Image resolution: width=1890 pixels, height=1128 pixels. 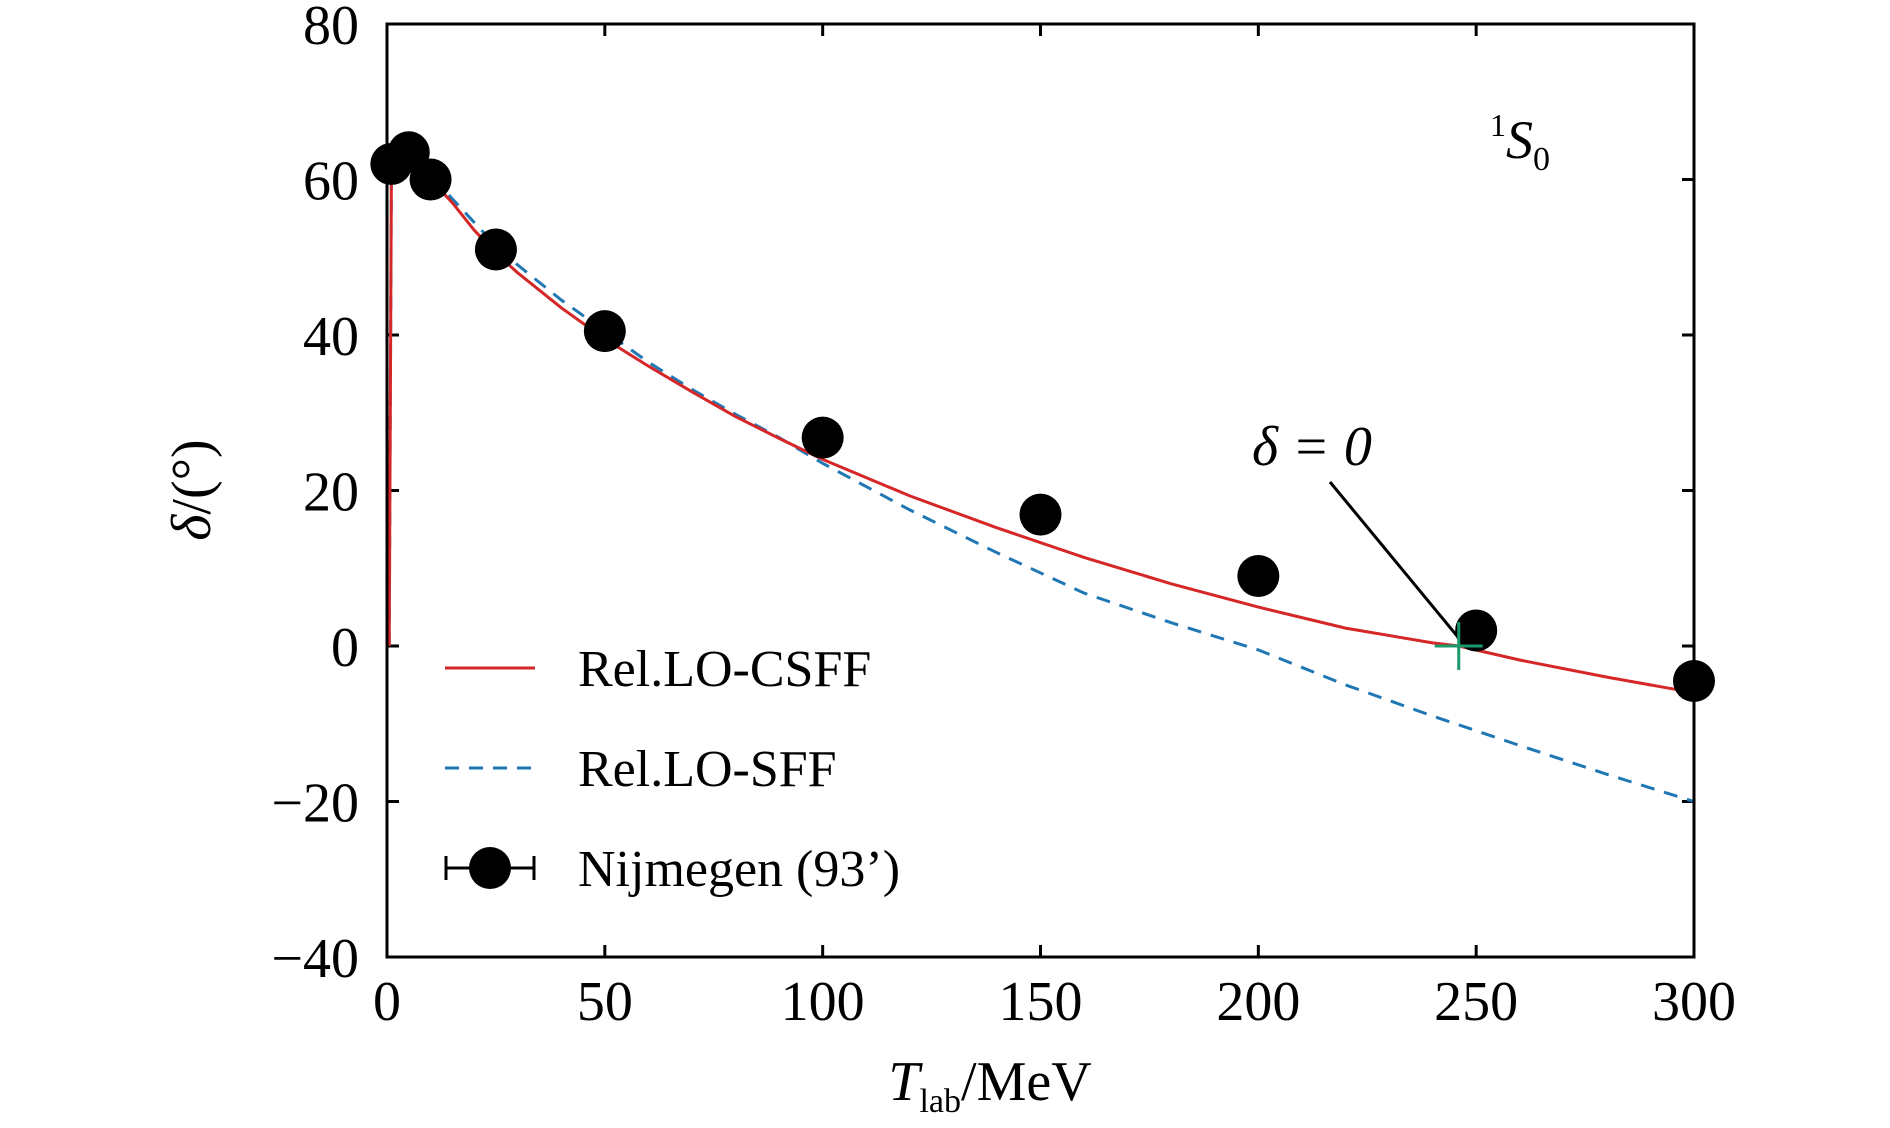 What do you see at coordinates (1258, 1002) in the screenshot?
I see `x-tick-label: 200` at bounding box center [1258, 1002].